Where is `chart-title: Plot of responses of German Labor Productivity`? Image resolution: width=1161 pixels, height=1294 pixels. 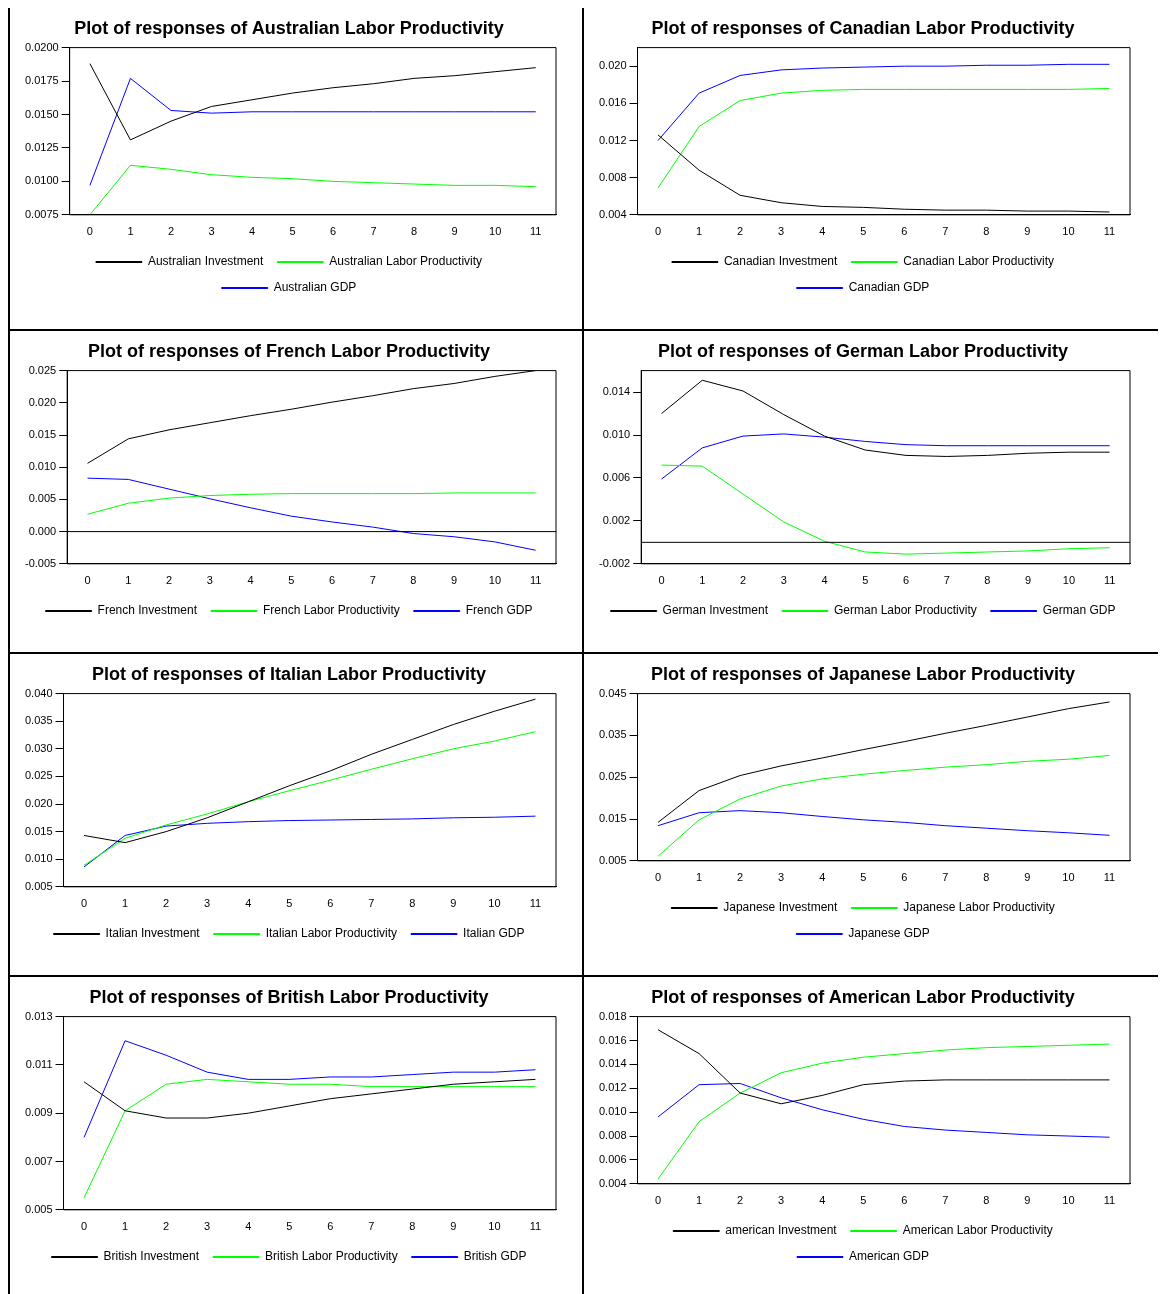
chart-title: Plot of responses of German Labor Productivity is located at coordinates (863, 350).